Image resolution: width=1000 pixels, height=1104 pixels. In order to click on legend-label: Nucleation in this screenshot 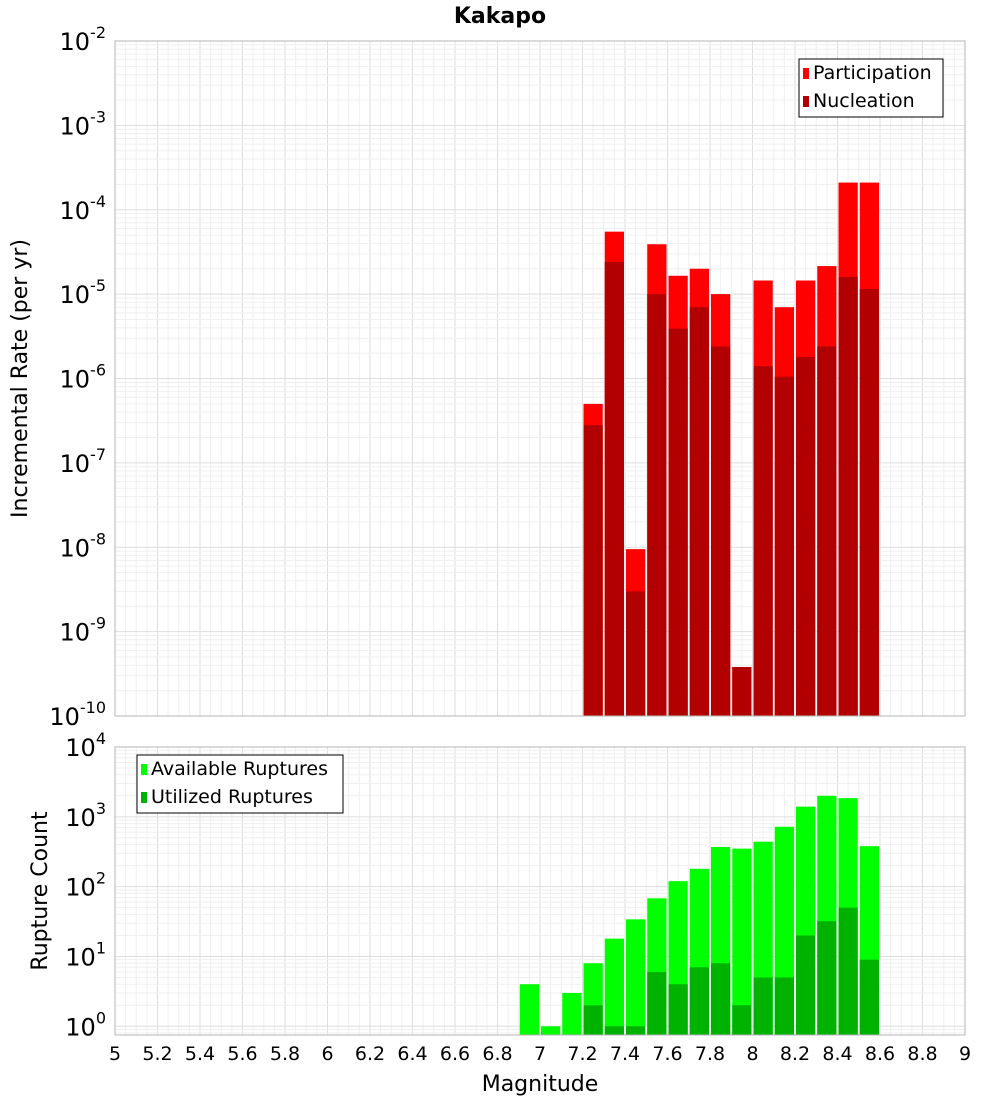, I will do `click(864, 101)`.